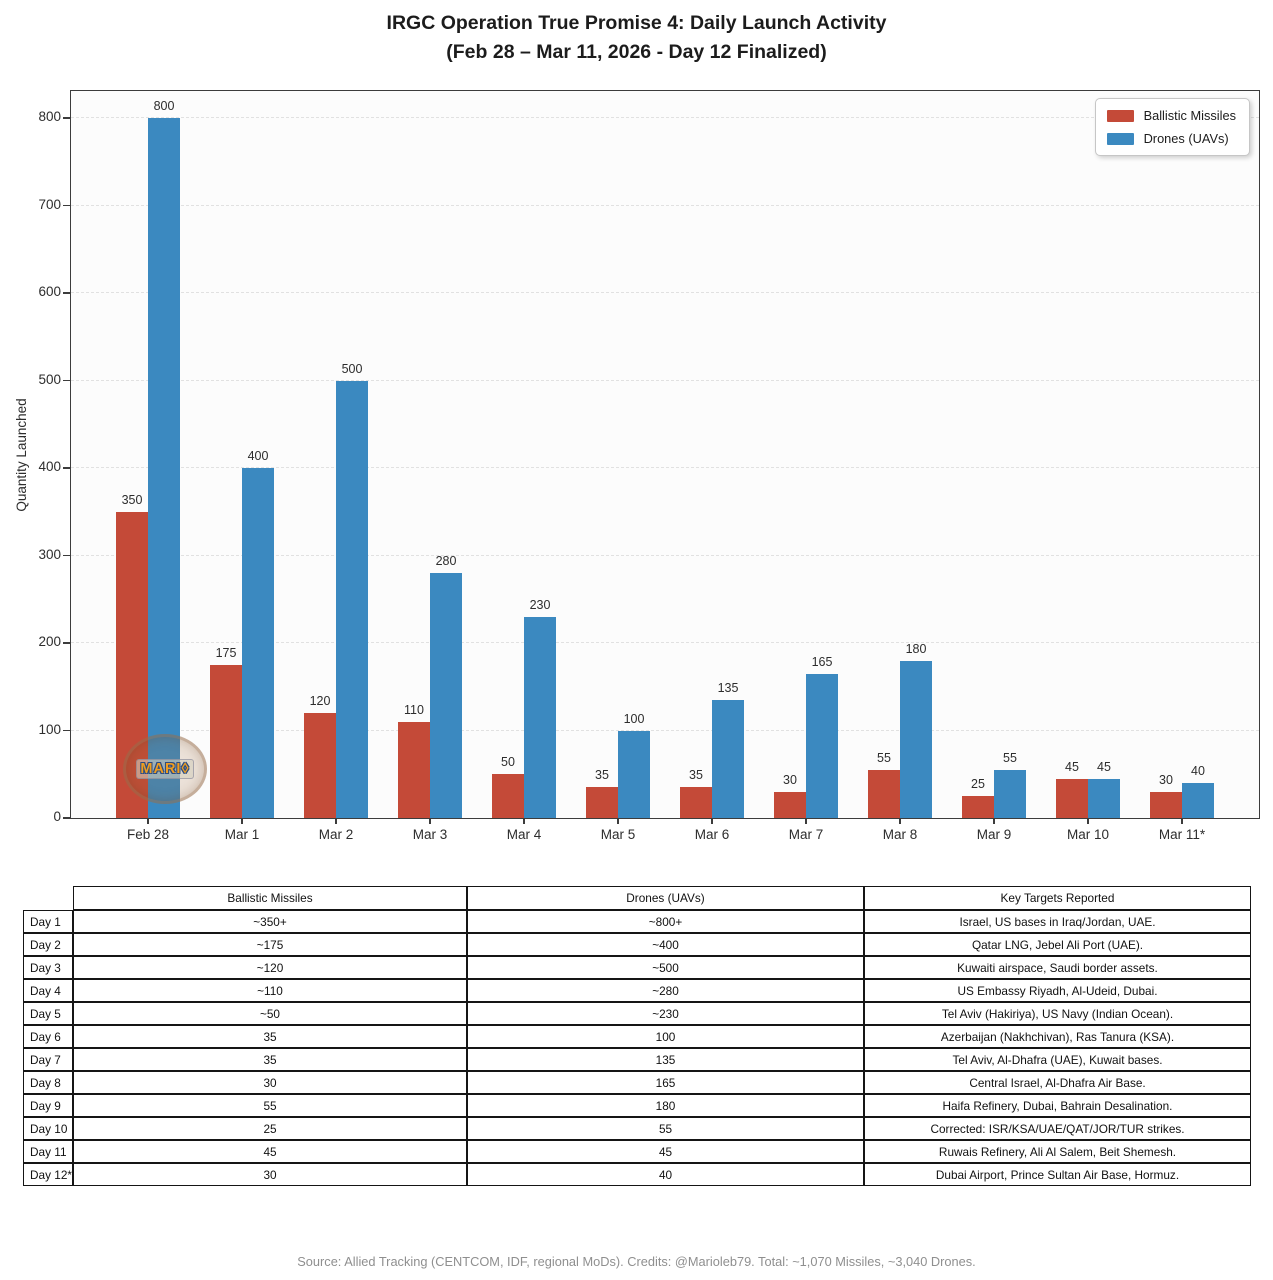 This screenshot has height=1280, width=1273. I want to click on y-tick-label-0: 0, so click(57, 816).